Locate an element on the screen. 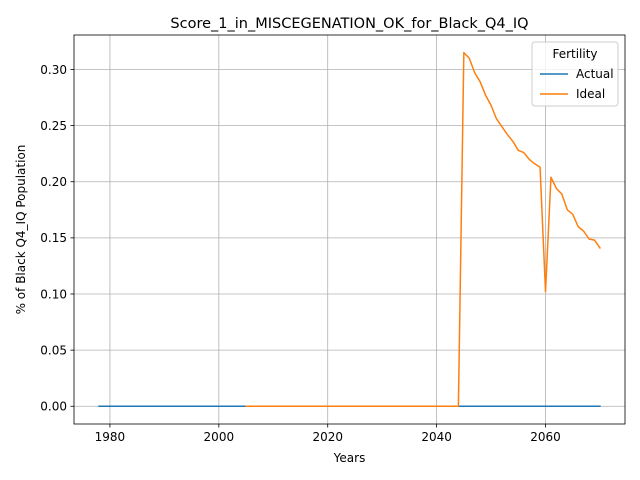 The height and width of the screenshot is (480, 640). x-tick-label: 2020 is located at coordinates (327, 437).